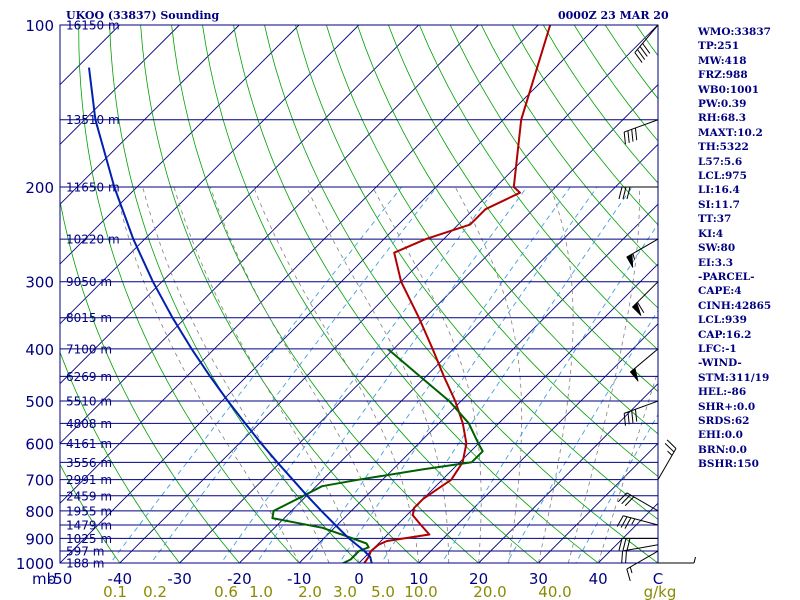 The height and width of the screenshot is (600, 800). What do you see at coordinates (179, 579) in the screenshot?
I see `temperature-tick-label: -30` at bounding box center [179, 579].